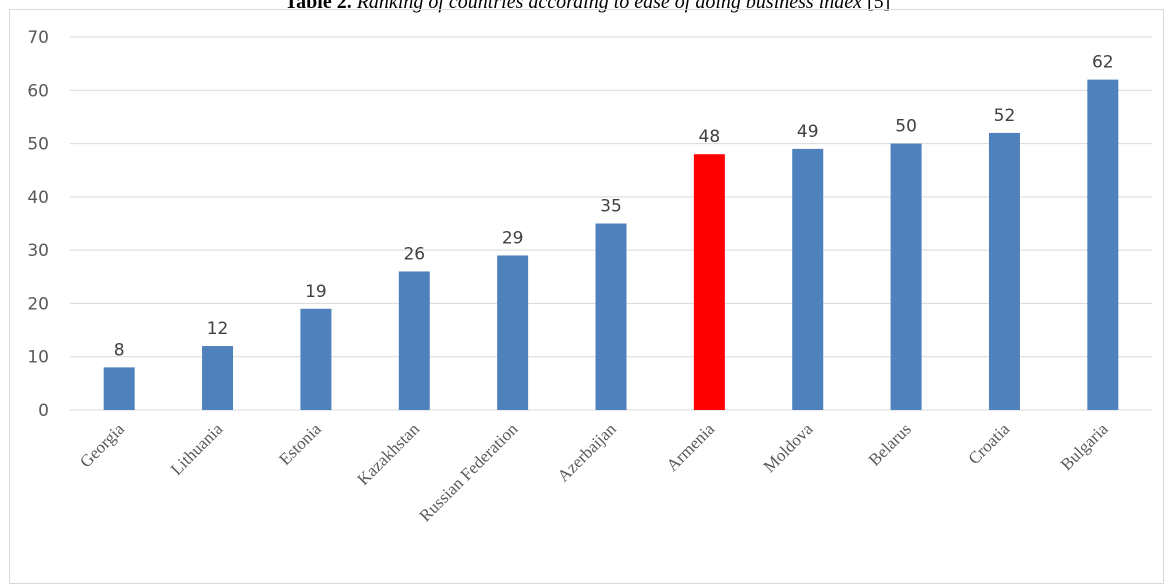 The width and height of the screenshot is (1175, 588). What do you see at coordinates (788, 447) in the screenshot?
I see `x-tick-label: Moldova` at bounding box center [788, 447].